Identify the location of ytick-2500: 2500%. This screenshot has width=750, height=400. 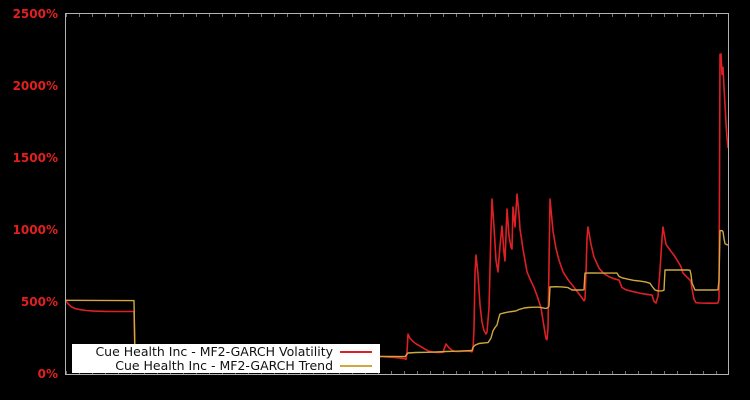
(35, 14).